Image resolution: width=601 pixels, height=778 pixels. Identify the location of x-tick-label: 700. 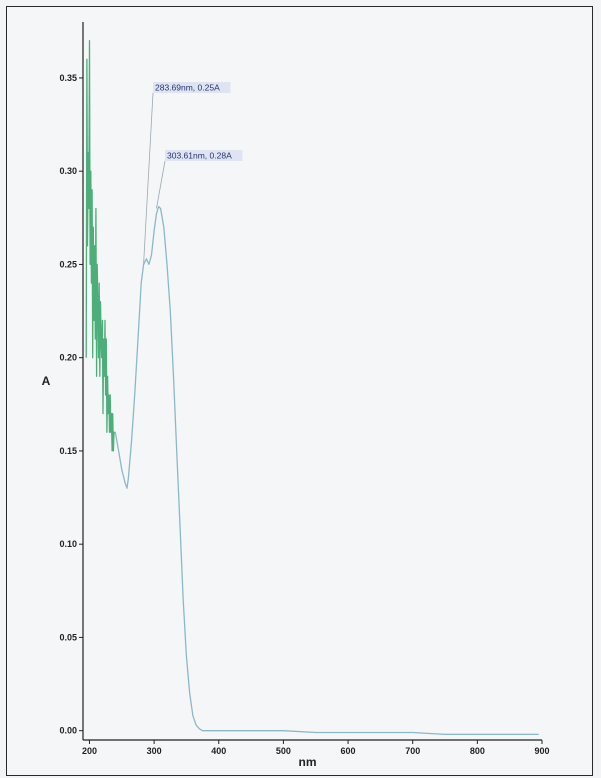
(412, 751).